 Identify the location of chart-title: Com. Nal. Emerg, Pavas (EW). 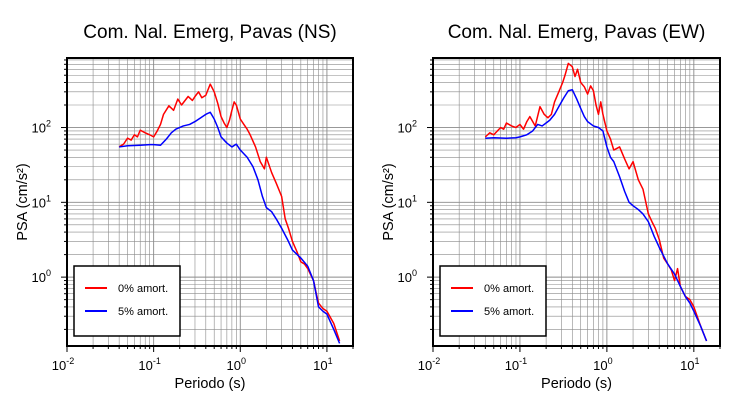
(577, 32).